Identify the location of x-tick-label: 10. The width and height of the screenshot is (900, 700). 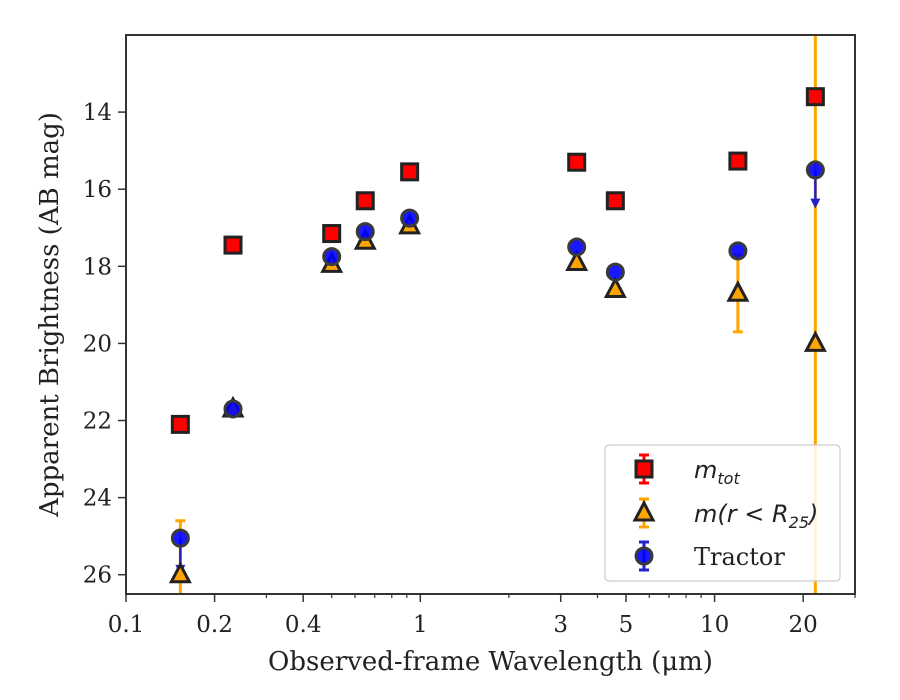
(714, 625).